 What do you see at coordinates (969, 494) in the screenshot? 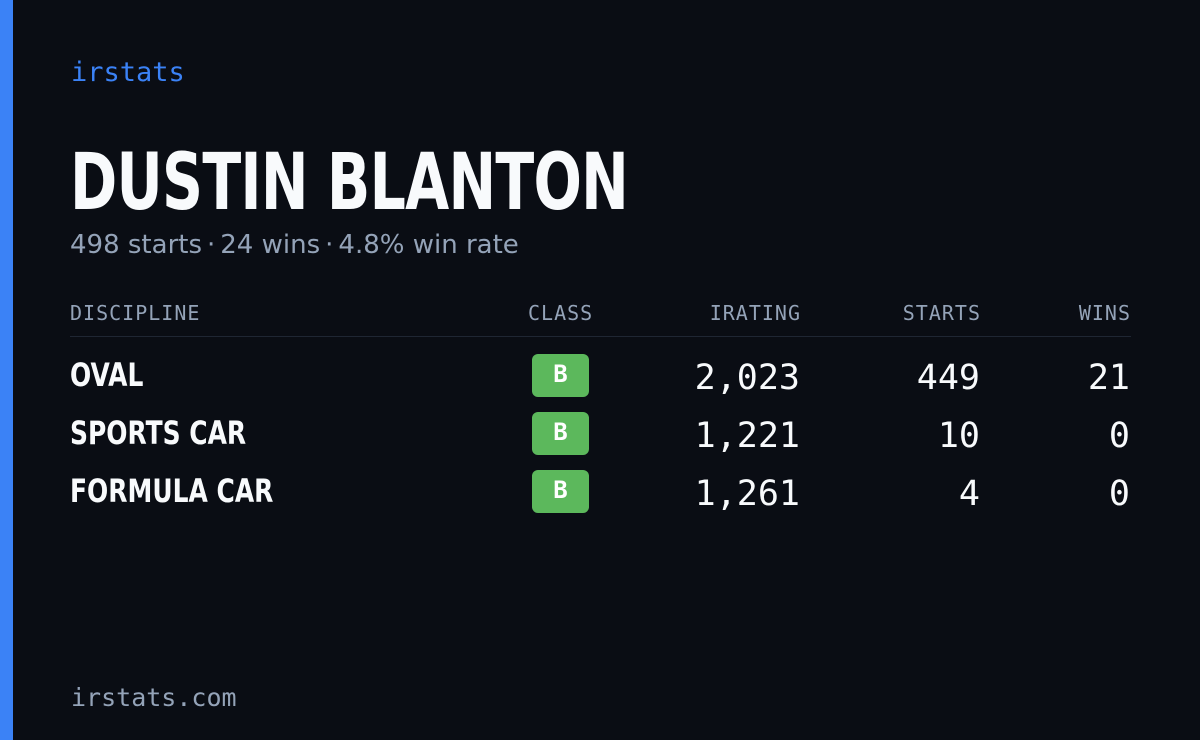
I see `row-starts: 4` at bounding box center [969, 494].